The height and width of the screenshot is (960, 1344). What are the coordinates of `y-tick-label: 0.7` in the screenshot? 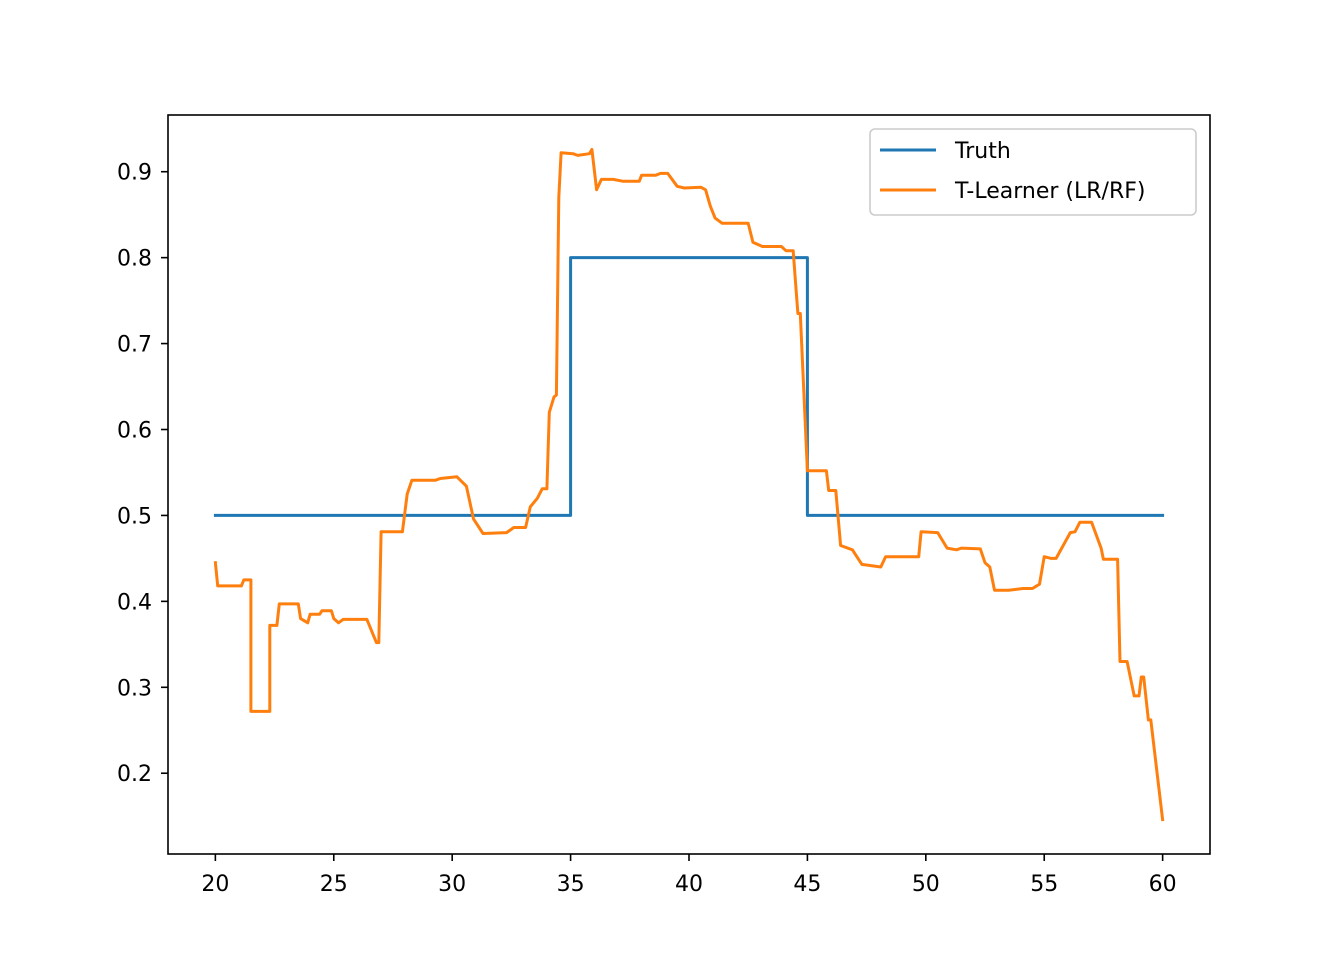 It's located at (134, 345).